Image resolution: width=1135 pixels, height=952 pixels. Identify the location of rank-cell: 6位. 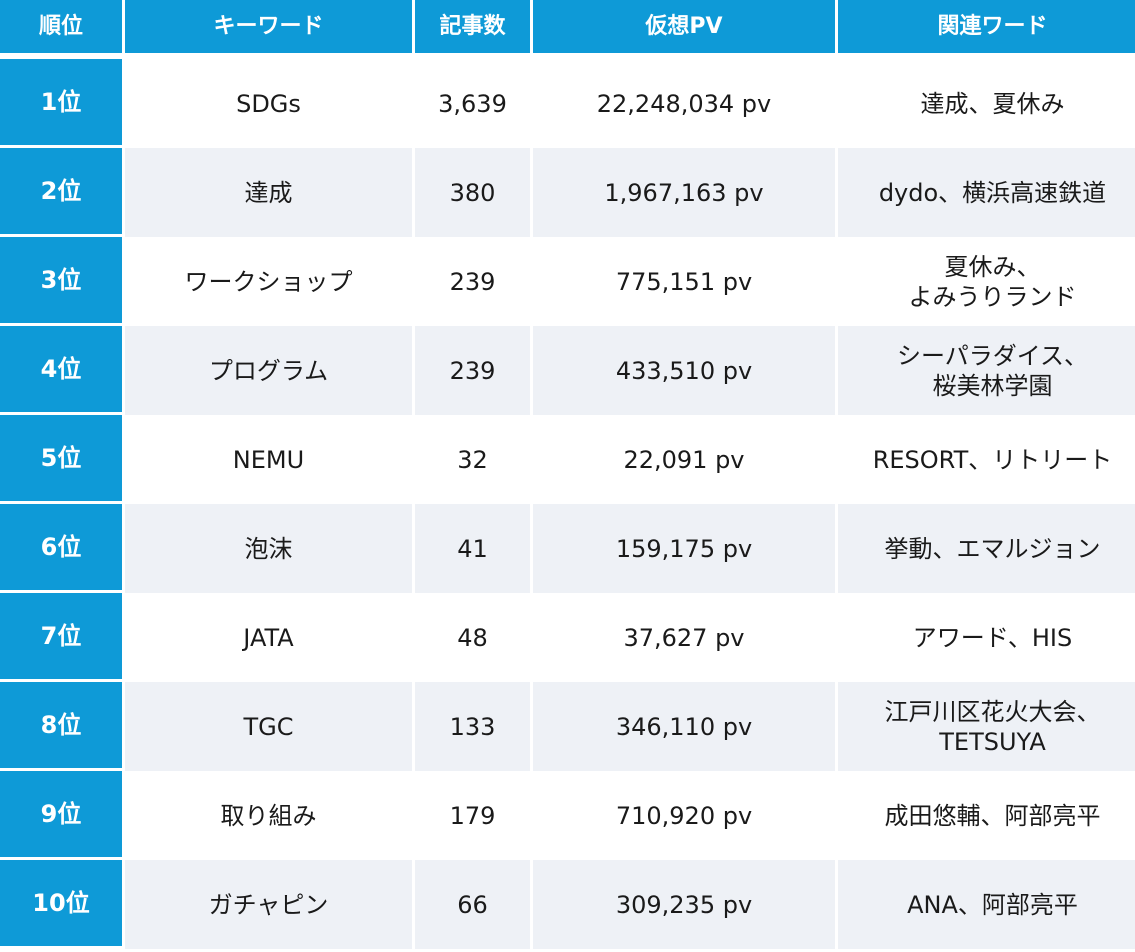
(61, 548).